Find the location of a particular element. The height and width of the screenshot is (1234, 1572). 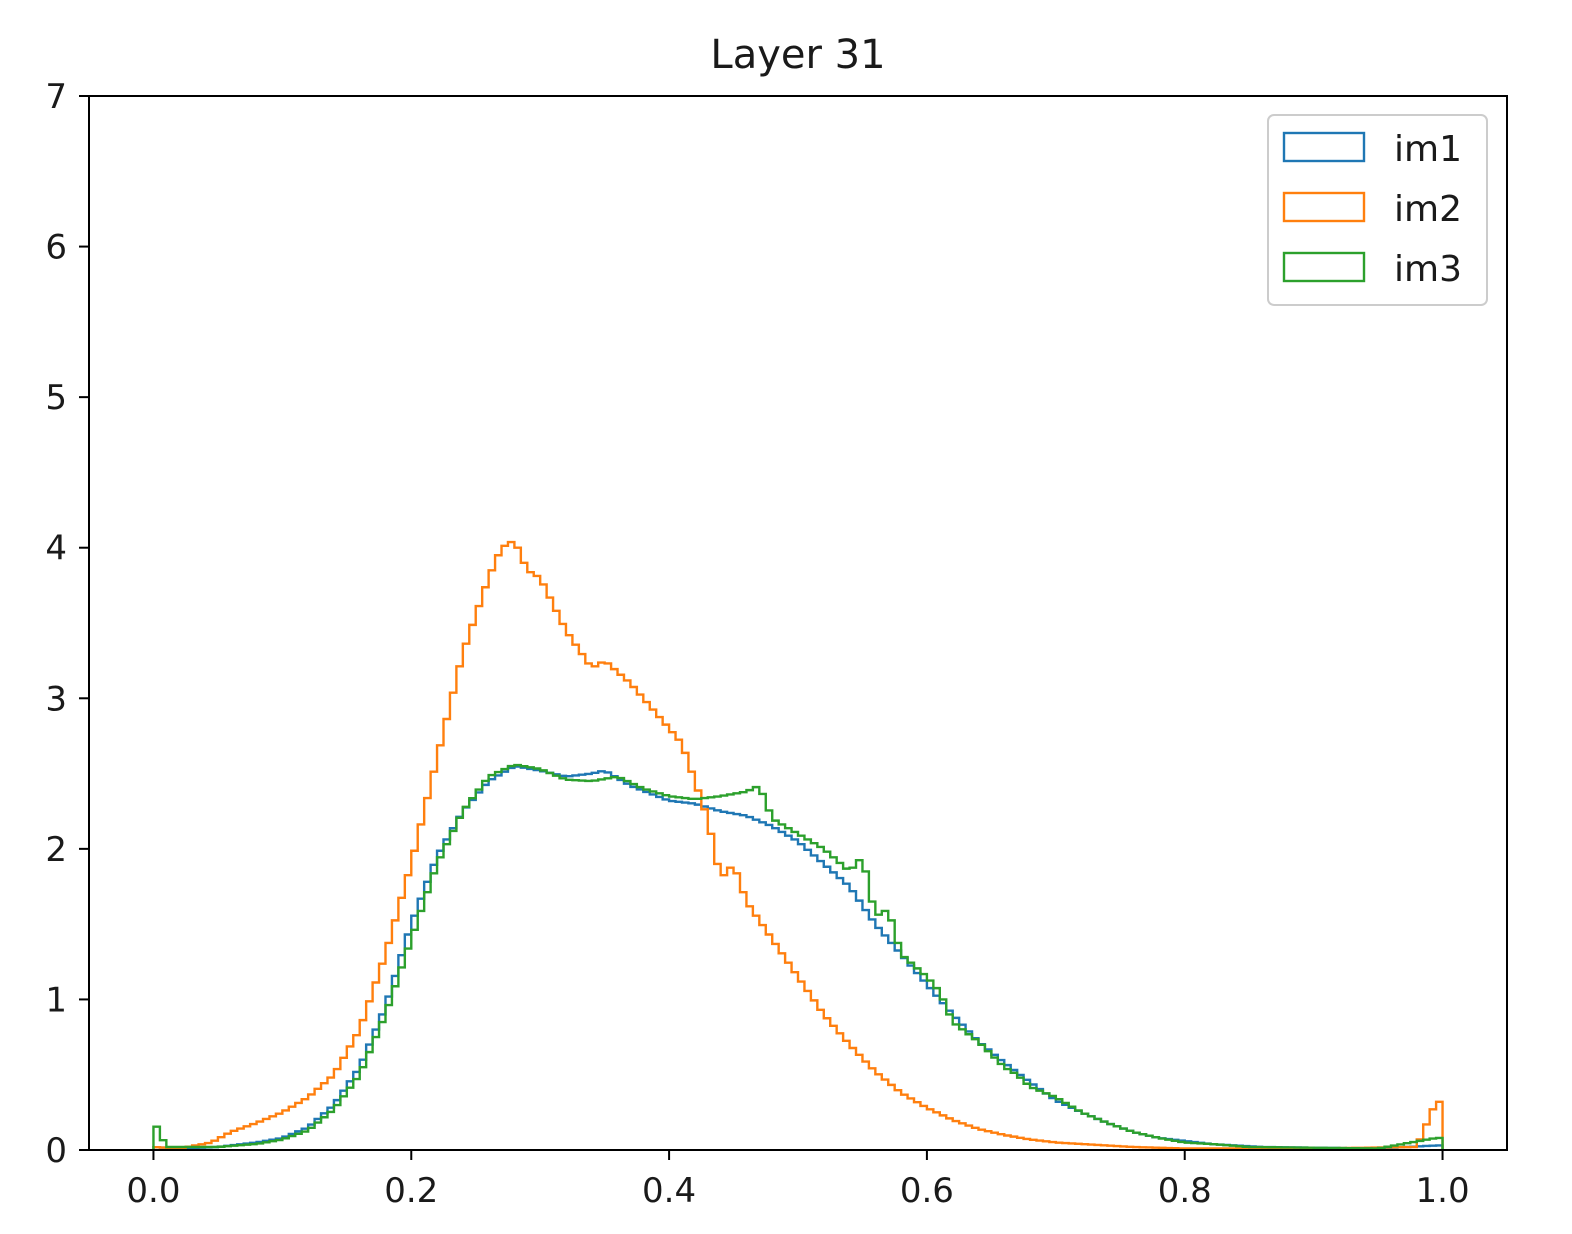

y-tick-label: 3 is located at coordinates (56, 699).